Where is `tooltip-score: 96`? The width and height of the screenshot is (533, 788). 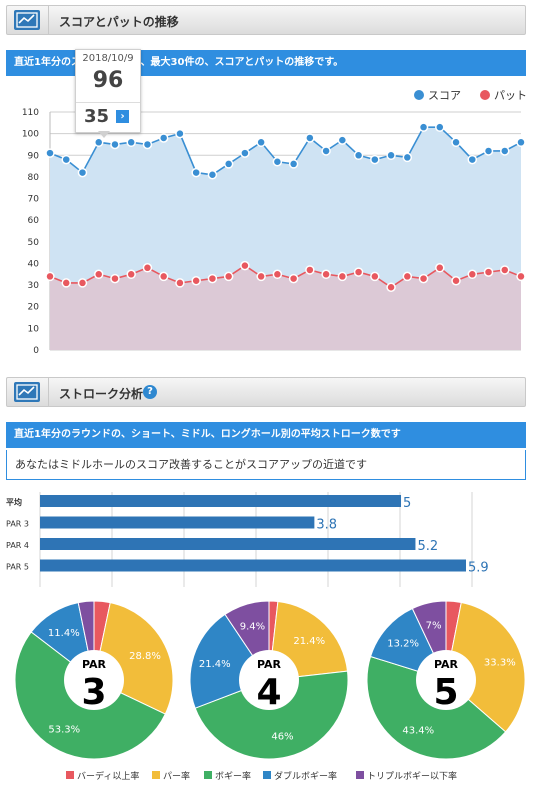 tooltip-score: 96 is located at coordinates (108, 80).